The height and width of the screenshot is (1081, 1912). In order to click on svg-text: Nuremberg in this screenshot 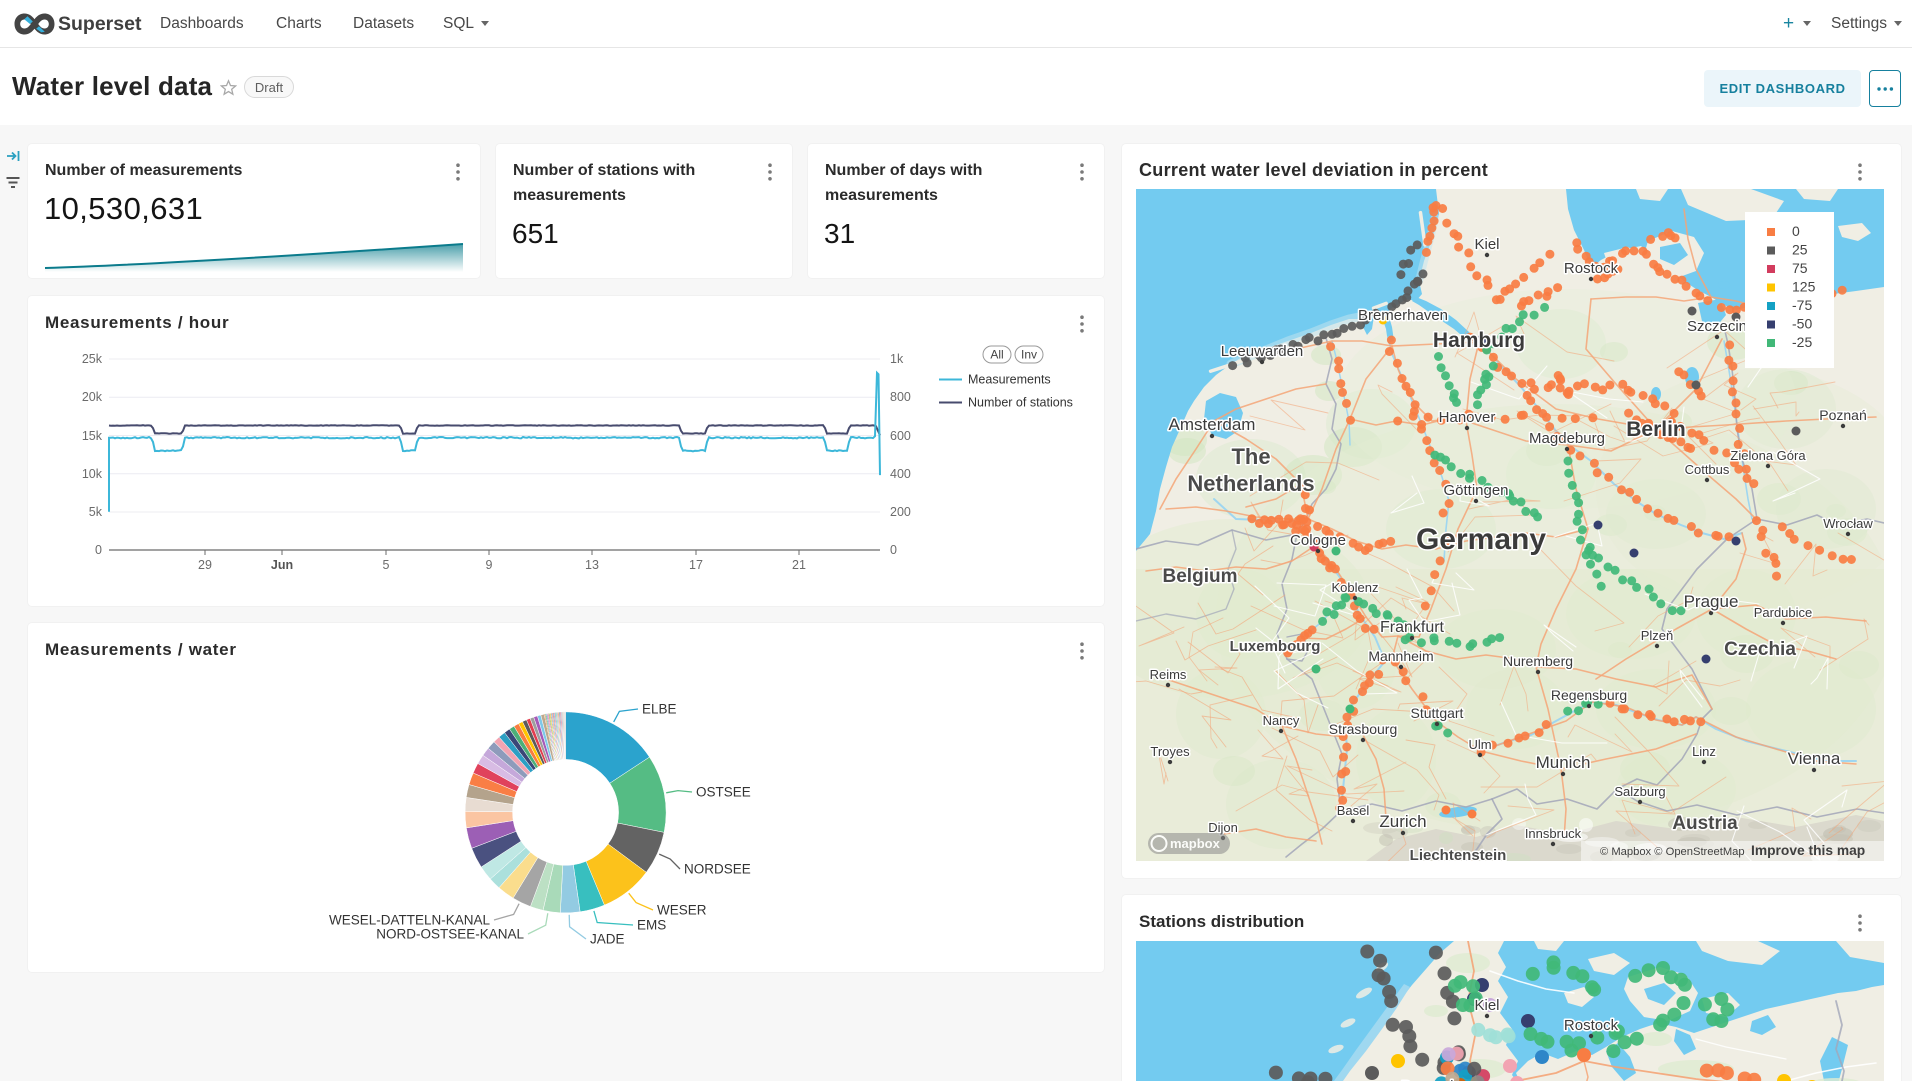, I will do `click(1538, 661)`.